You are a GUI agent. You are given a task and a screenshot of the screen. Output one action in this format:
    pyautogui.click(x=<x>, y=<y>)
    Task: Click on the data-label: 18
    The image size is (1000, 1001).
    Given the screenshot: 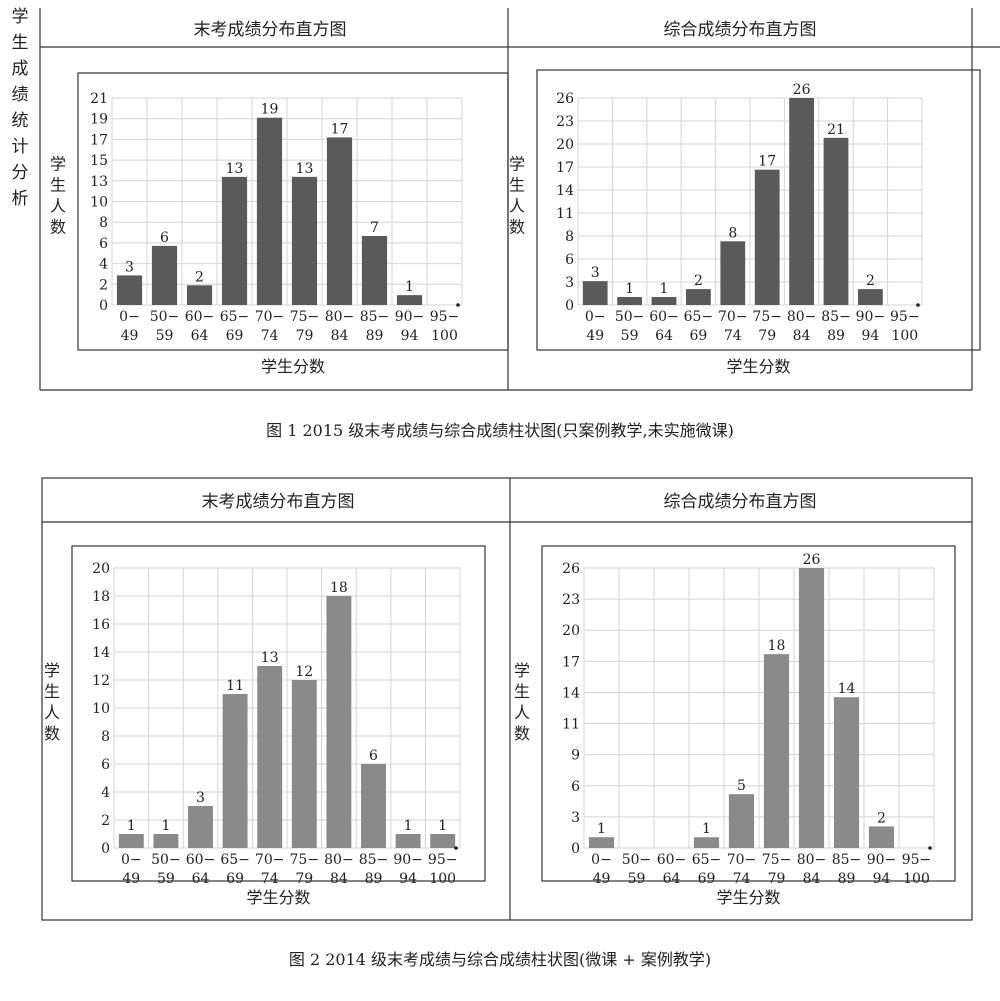 What is the action you would take?
    pyautogui.click(x=339, y=588)
    